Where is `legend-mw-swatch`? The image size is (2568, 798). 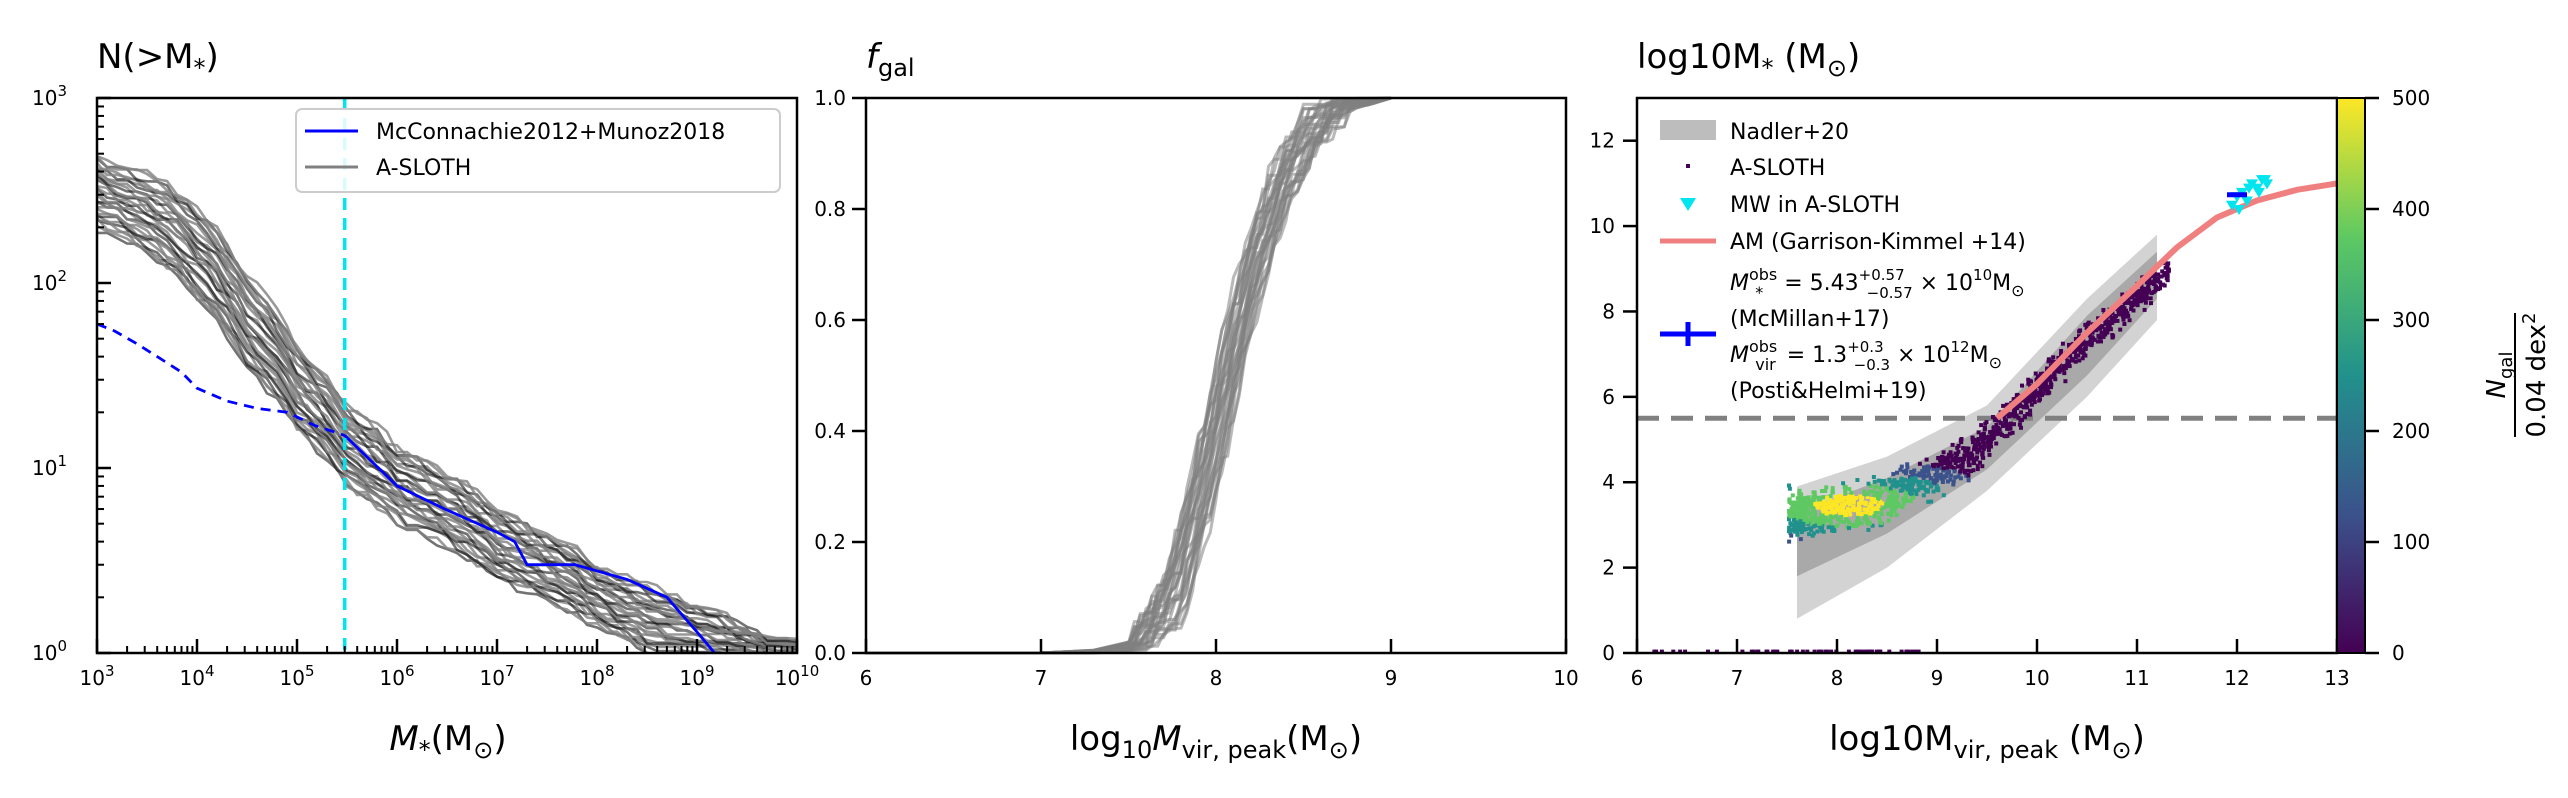
legend-mw-swatch is located at coordinates (1688, 204).